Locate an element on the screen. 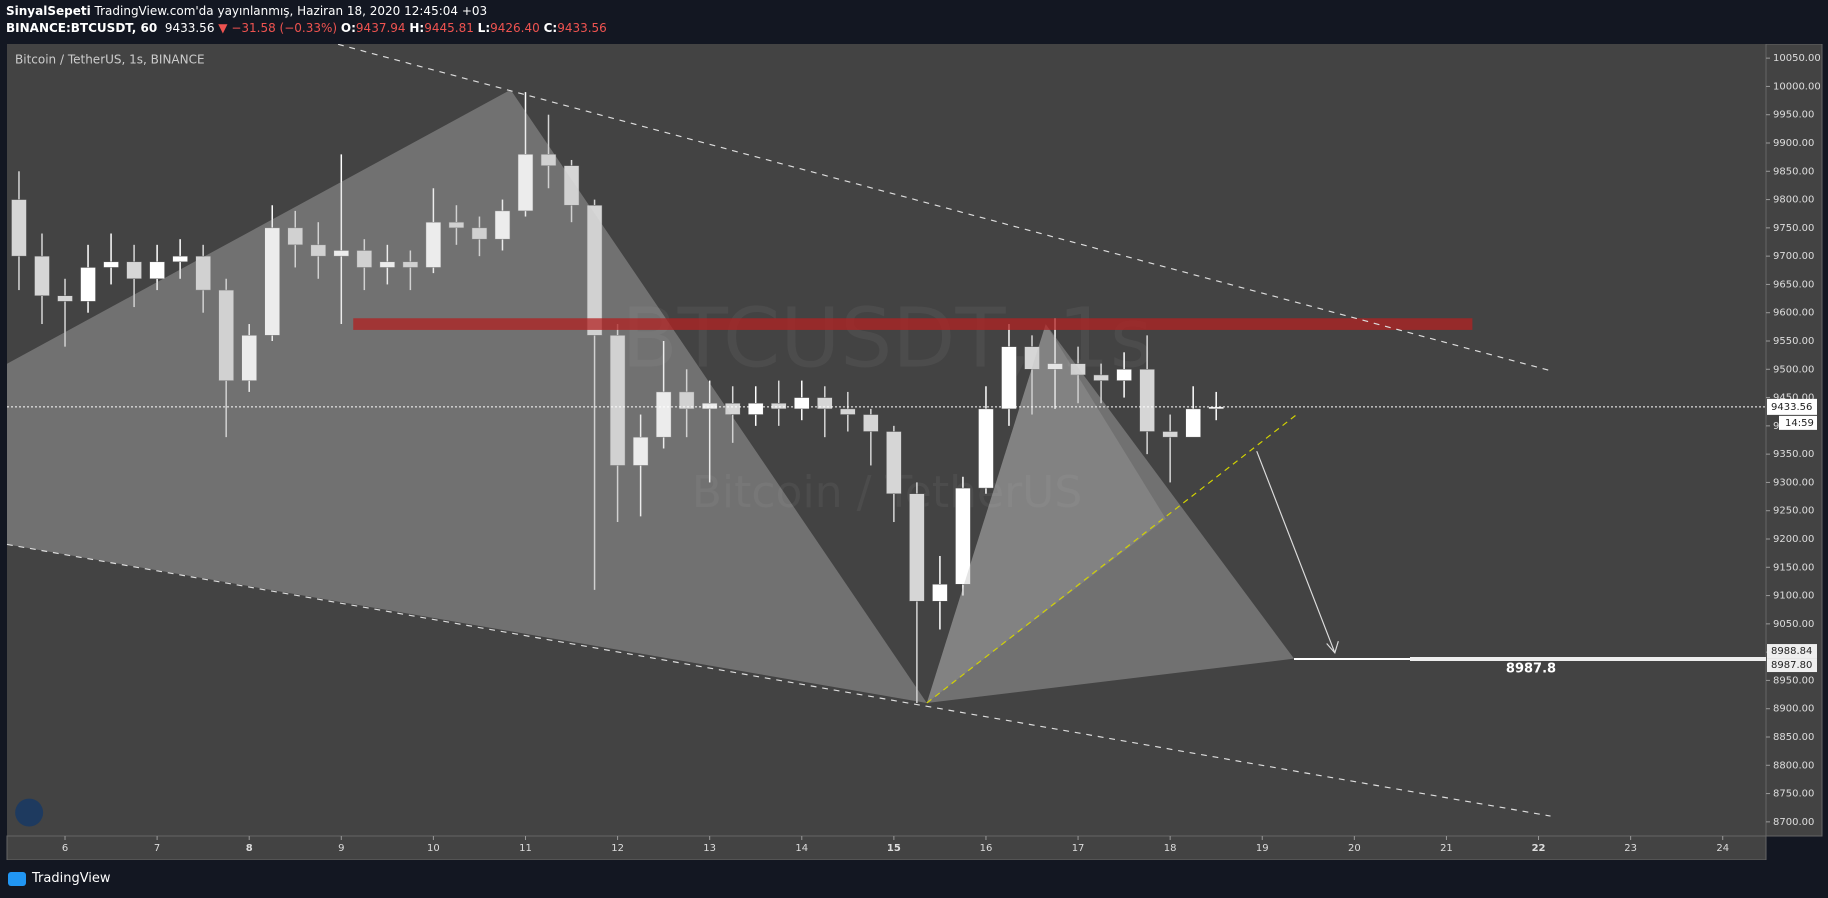  y-tick-label: 9750.00 is located at coordinates (1793, 228).